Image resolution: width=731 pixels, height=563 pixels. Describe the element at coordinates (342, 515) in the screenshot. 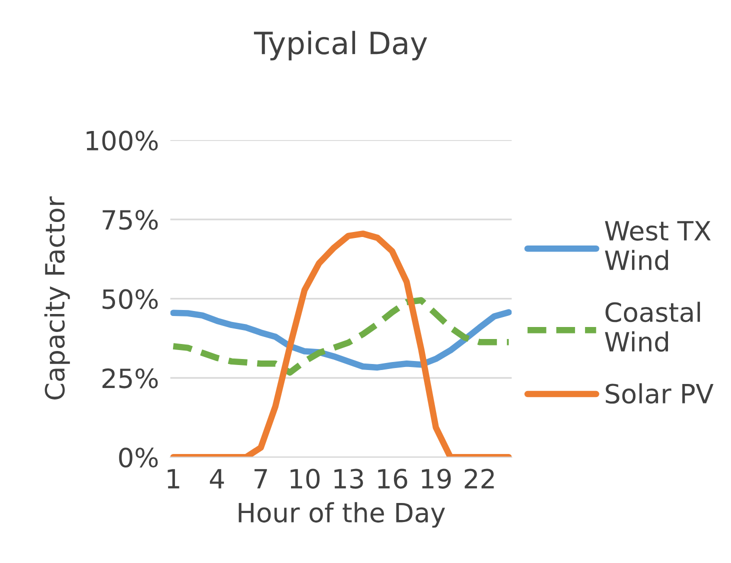

I see `x-axis-title: Hour of the Day` at that location.